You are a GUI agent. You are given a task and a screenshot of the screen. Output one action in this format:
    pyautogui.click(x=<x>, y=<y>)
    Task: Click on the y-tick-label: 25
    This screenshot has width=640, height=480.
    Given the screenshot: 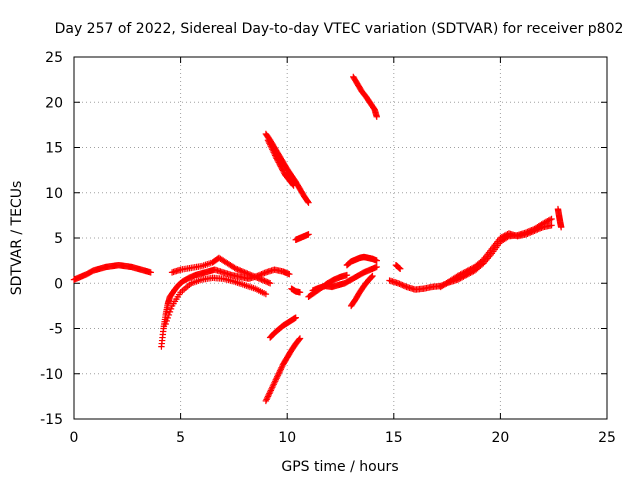 What is the action you would take?
    pyautogui.click(x=54, y=58)
    